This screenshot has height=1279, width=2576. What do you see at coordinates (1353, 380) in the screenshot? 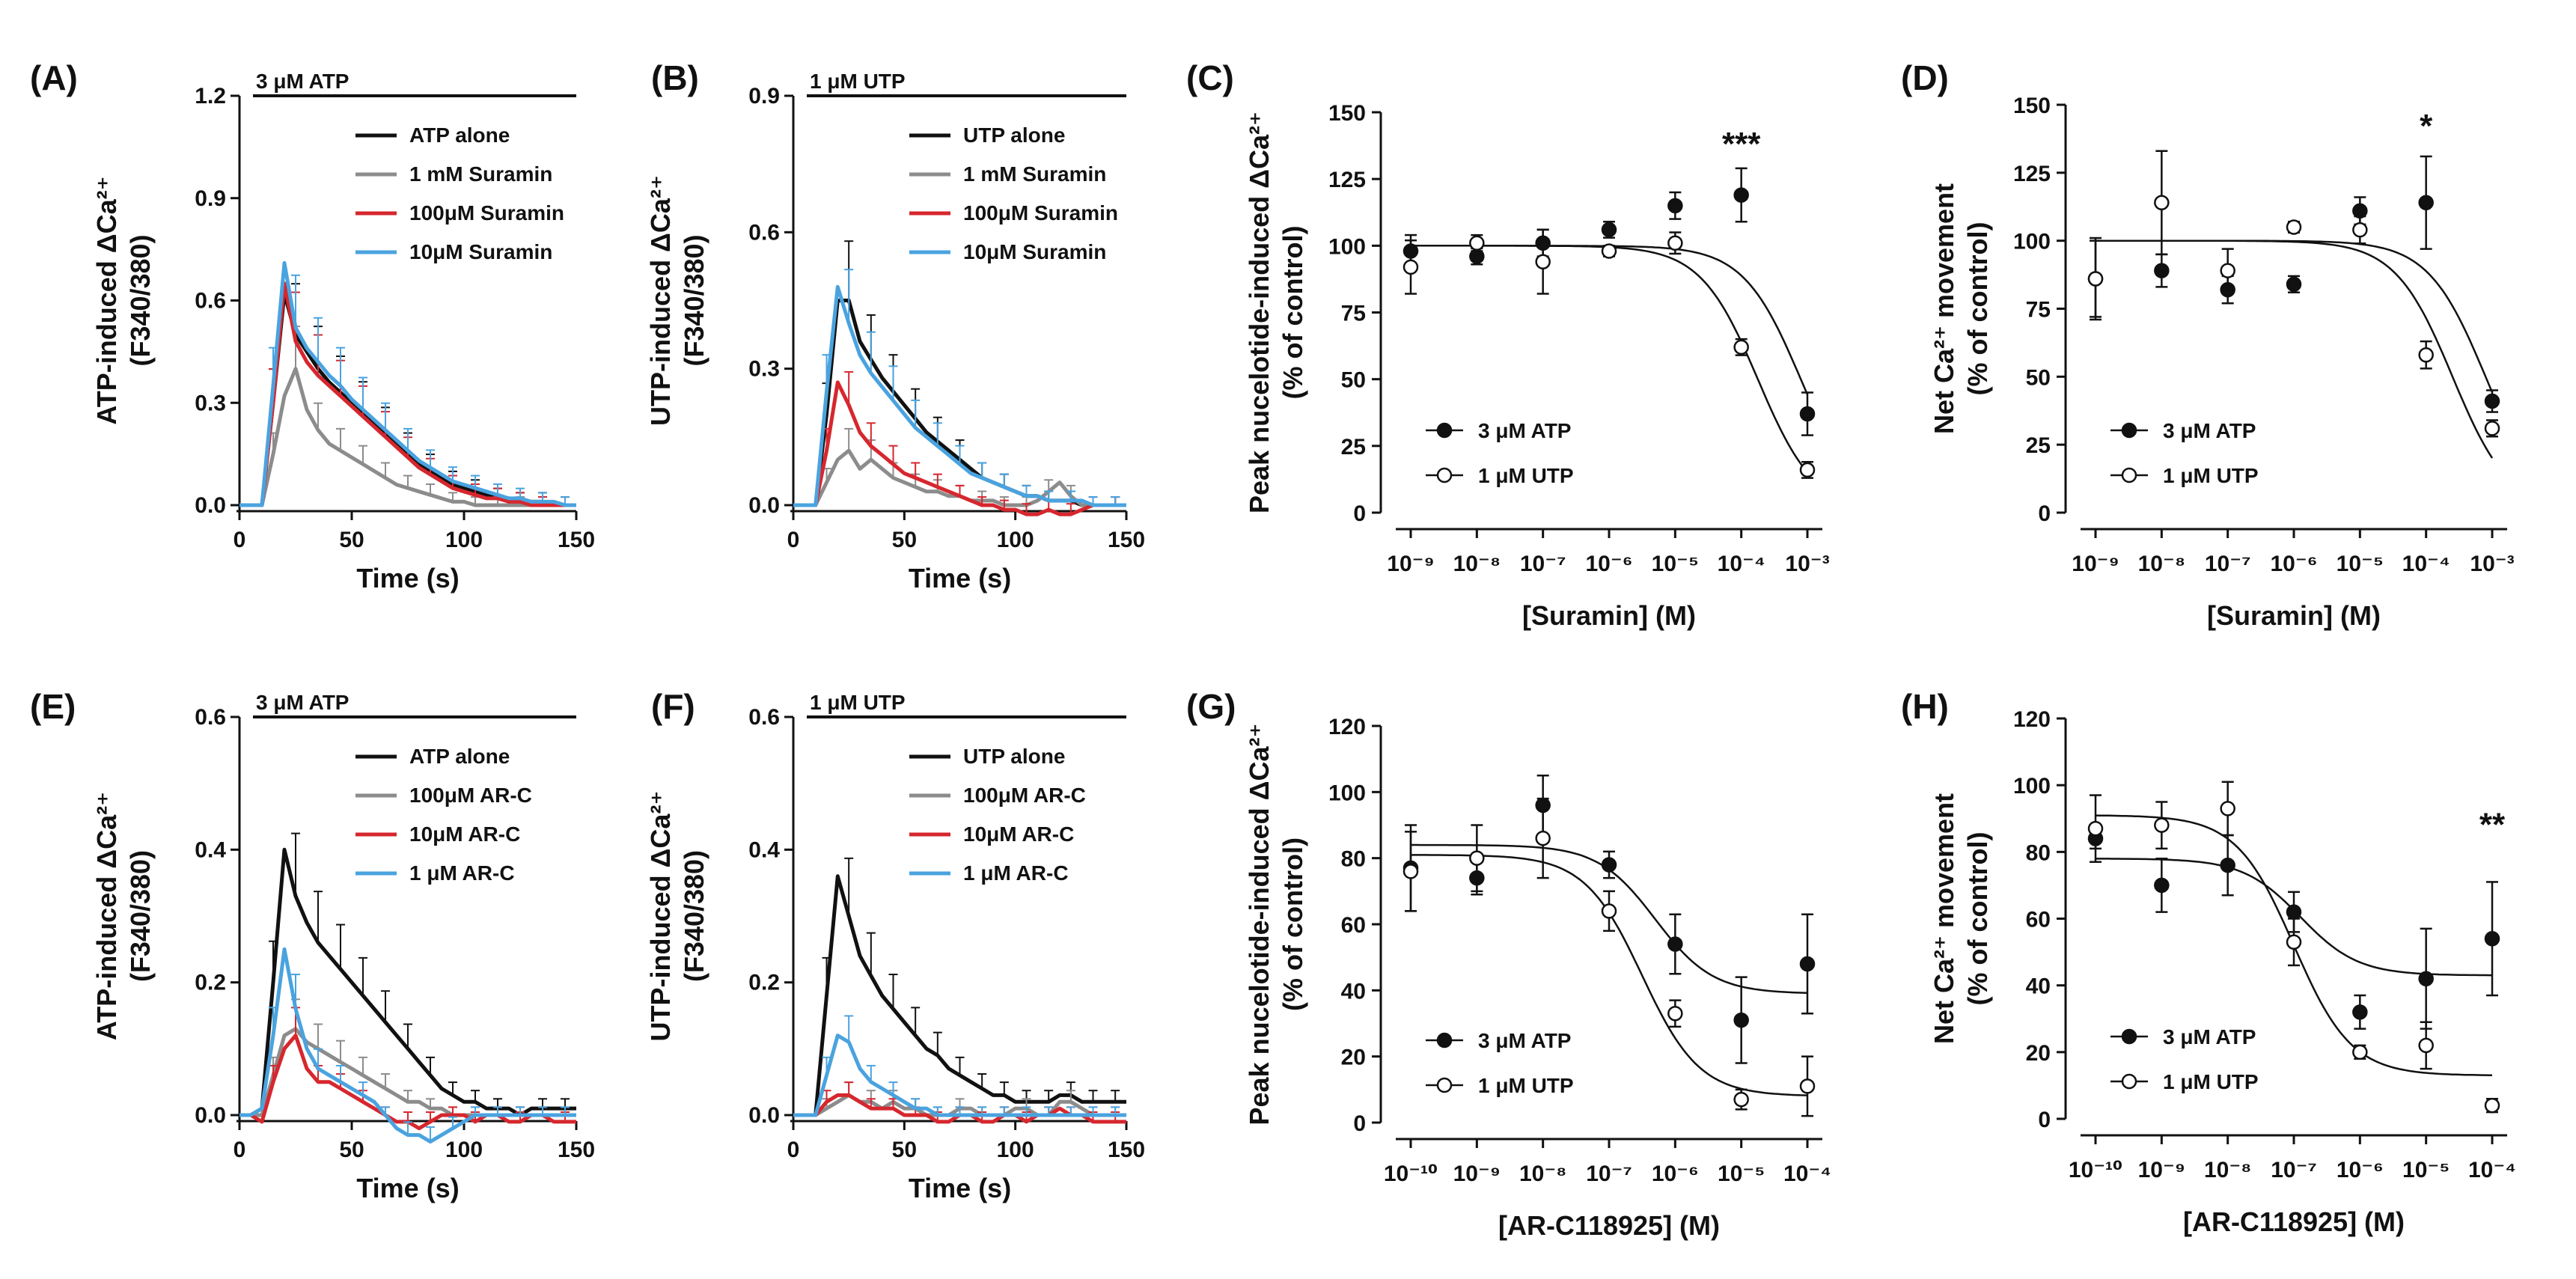
I see `y-tick-label: 50` at bounding box center [1353, 380].